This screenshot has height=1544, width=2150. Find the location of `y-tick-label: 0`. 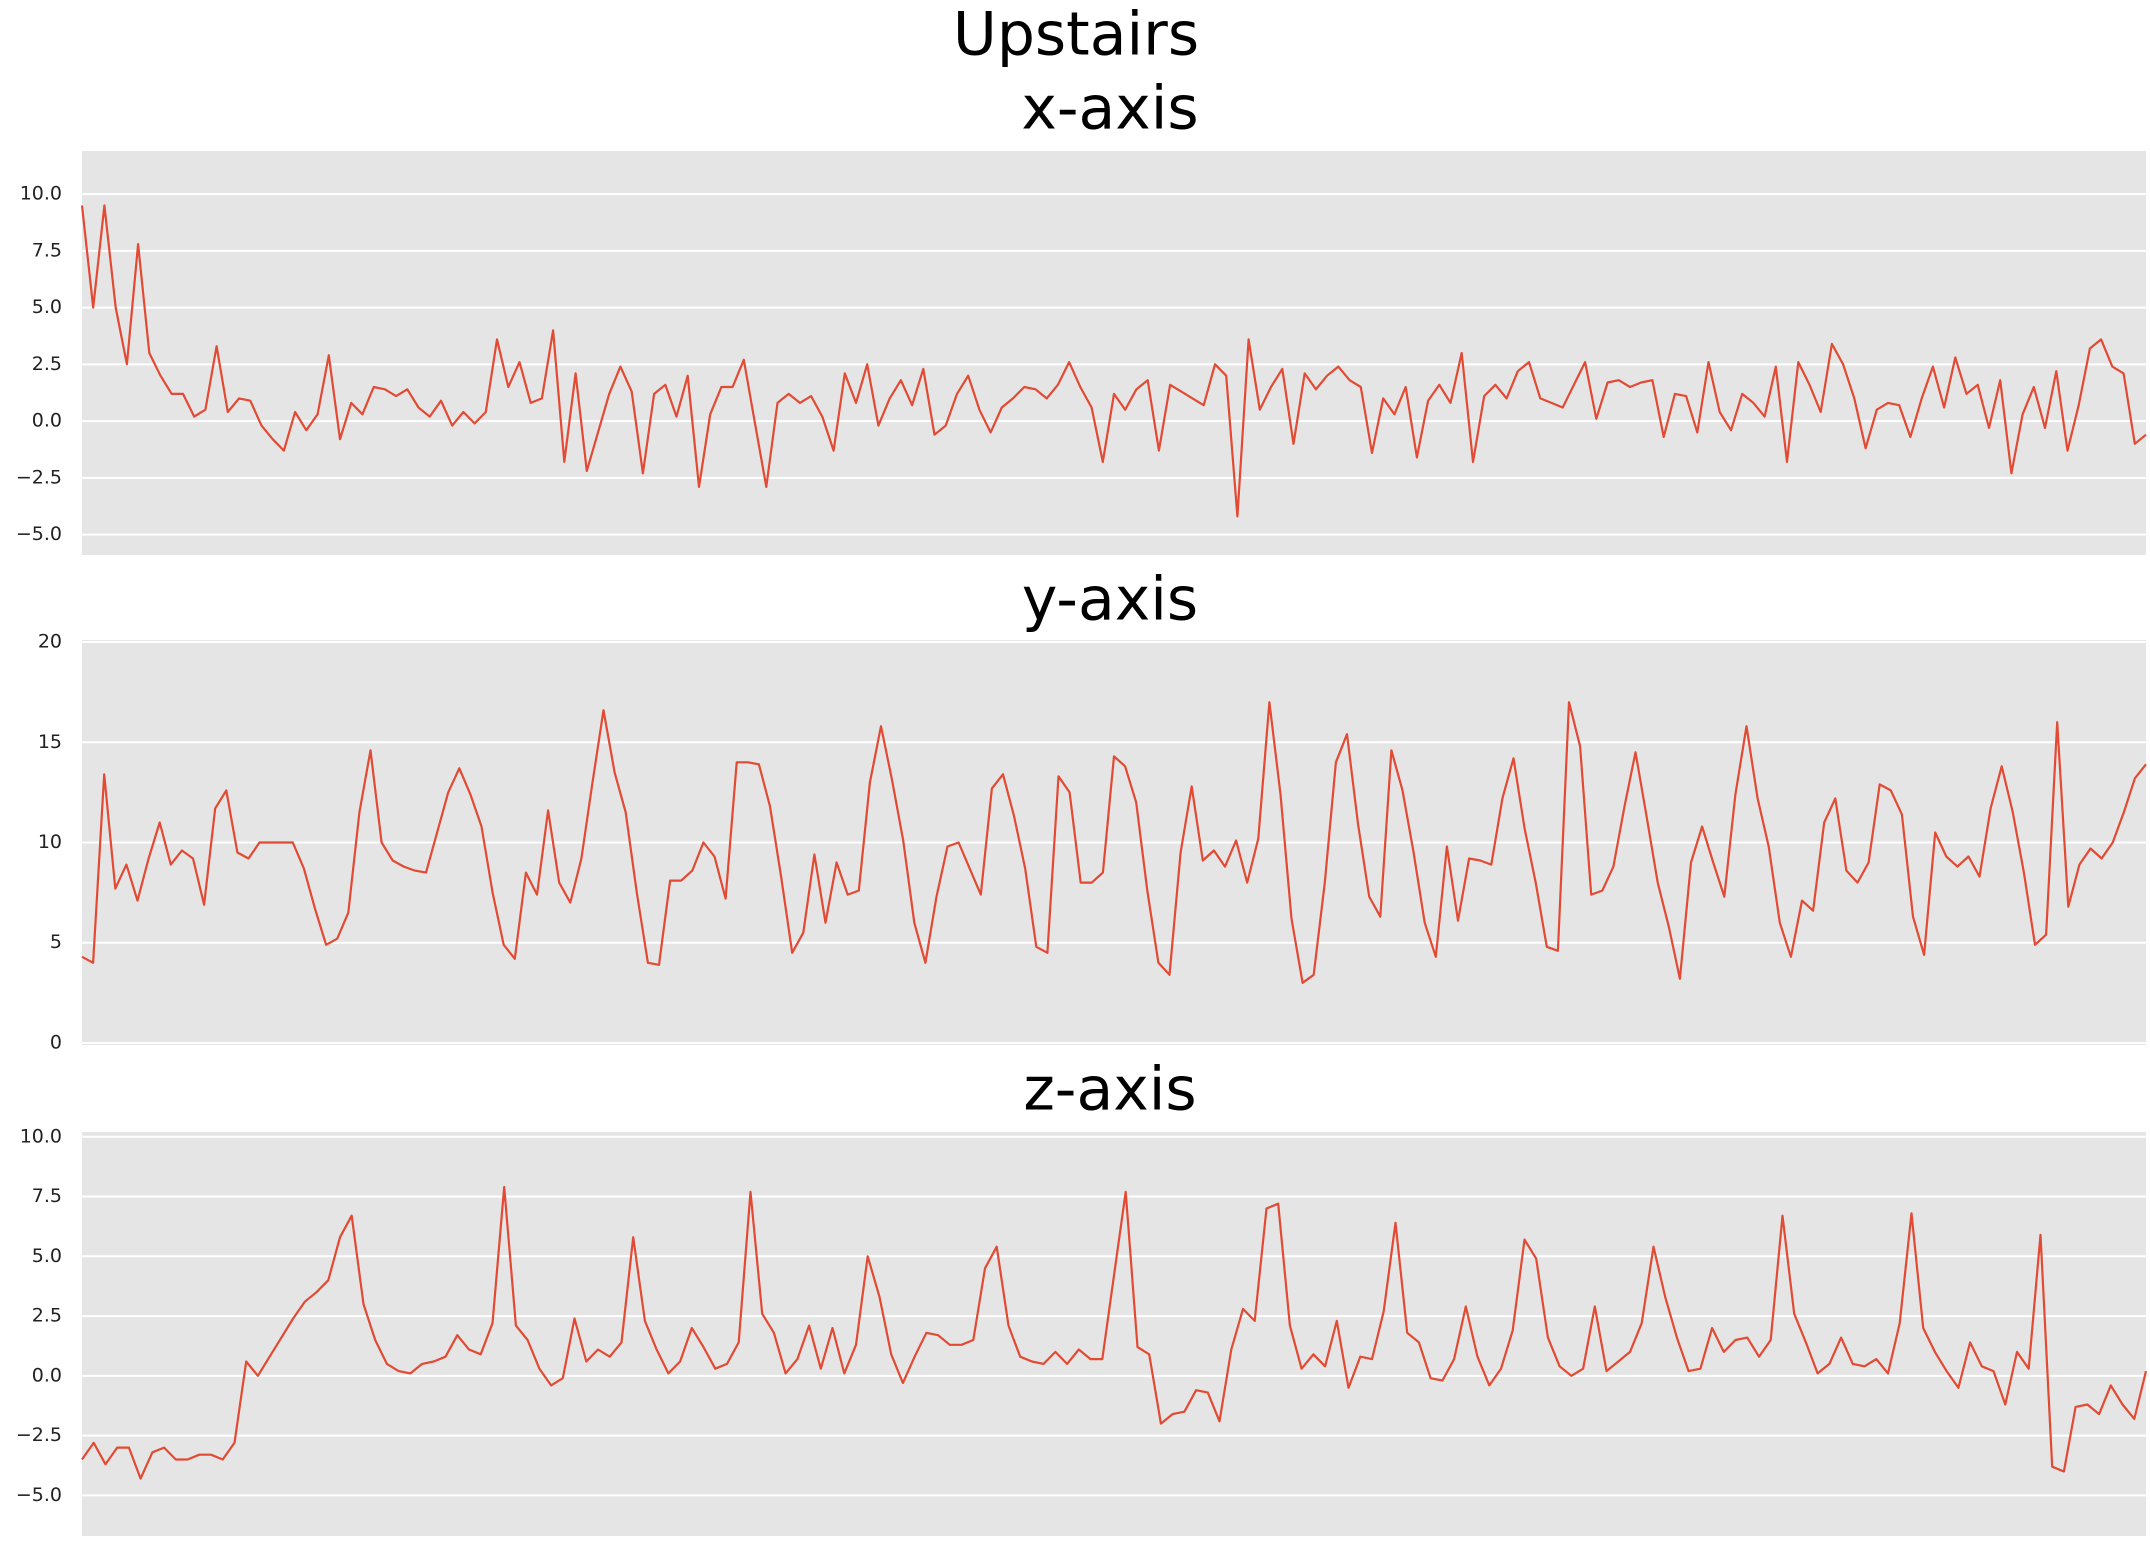

y-tick-label: 0 is located at coordinates (56, 1042).